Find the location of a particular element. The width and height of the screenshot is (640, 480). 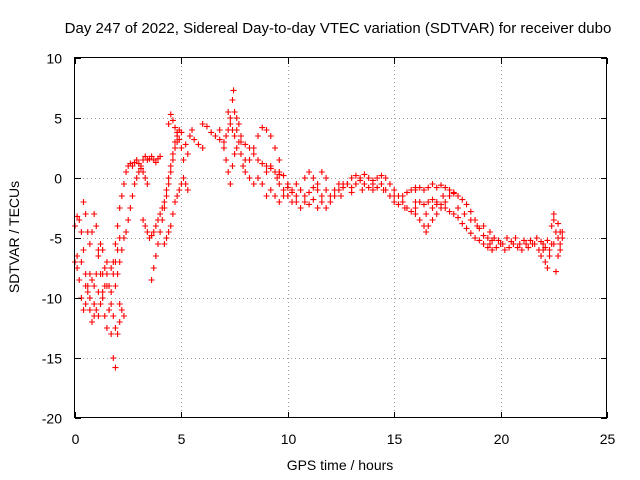

y-tick-label: 0 is located at coordinates (58, 179).